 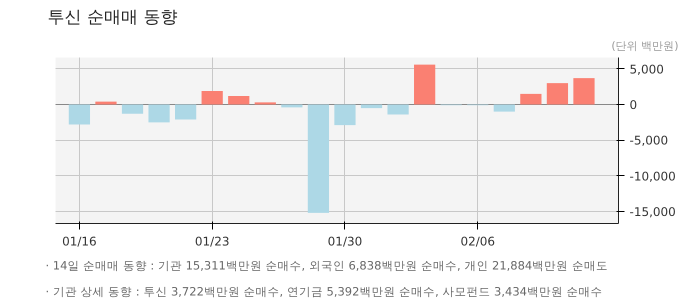 What do you see at coordinates (113, 18) in the screenshot?
I see `chart-title: 투신 순매매 동향` at bounding box center [113, 18].